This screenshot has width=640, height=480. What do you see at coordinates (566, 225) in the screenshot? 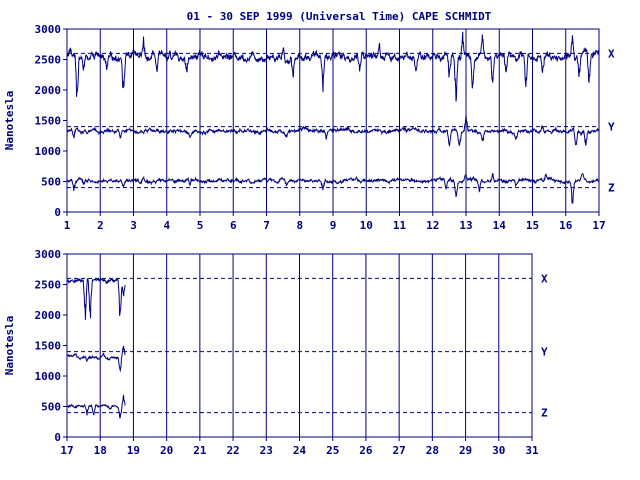
I see `x-tick-label: 16` at bounding box center [566, 225].